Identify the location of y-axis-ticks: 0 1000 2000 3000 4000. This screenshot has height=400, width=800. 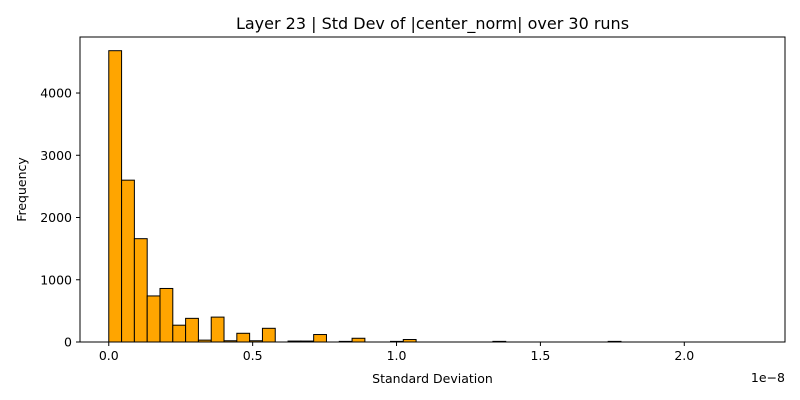
(60, 218).